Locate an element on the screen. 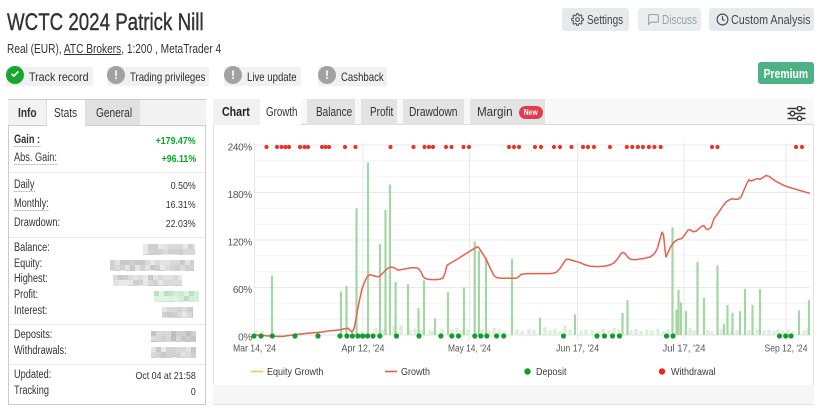  svg-text: Apr 12, '24 is located at coordinates (363, 349).